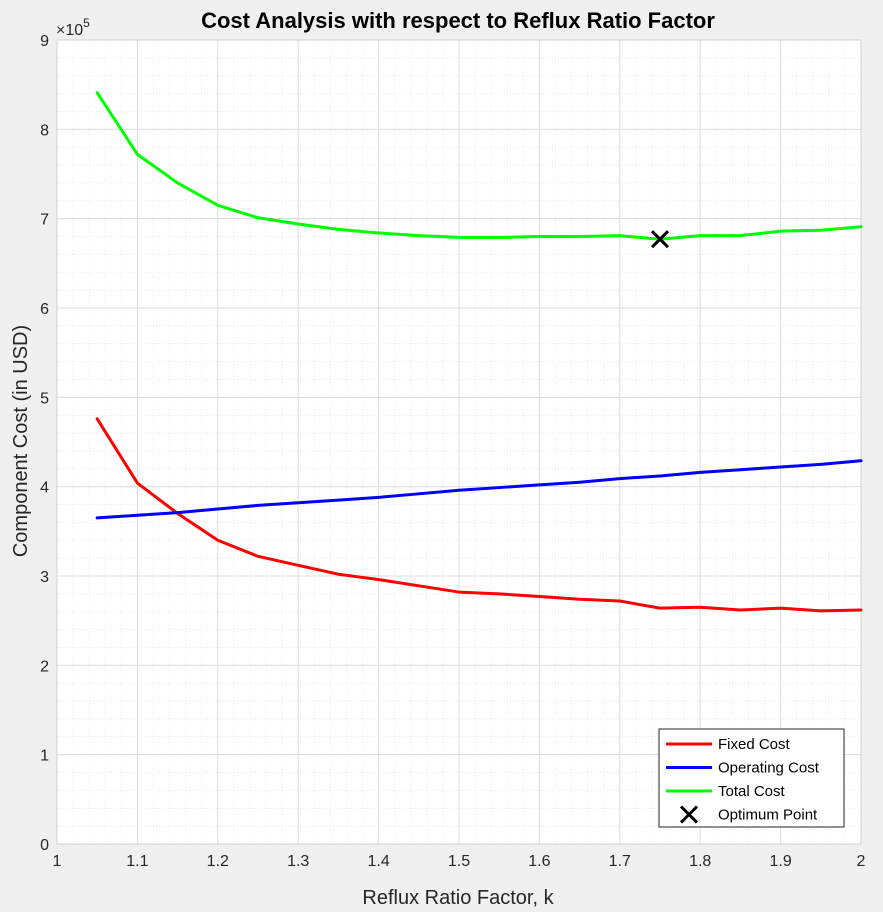 Image resolution: width=883 pixels, height=912 pixels. I want to click on legend-marker-stroke, so click(689, 814).